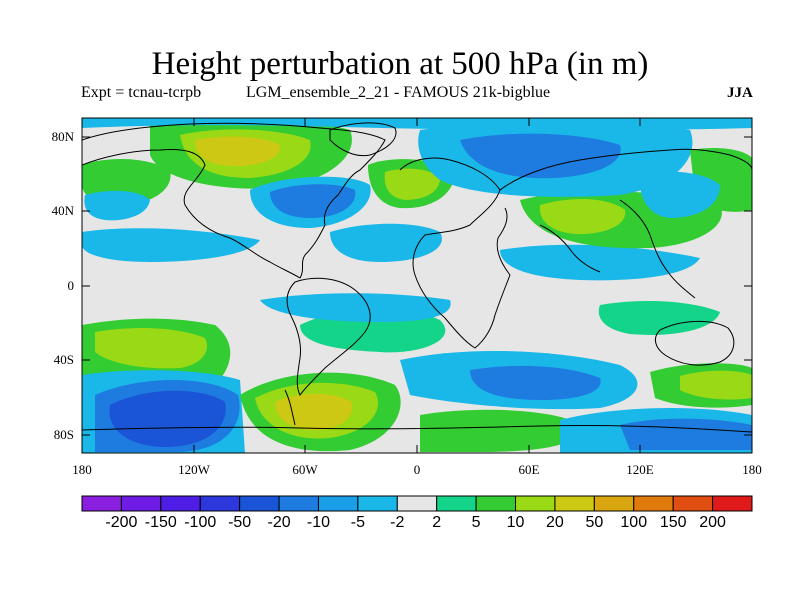 This screenshot has height=600, width=800. Describe the element at coordinates (400, 64) in the screenshot. I see `chart-title: Height perturbation at 500 hPa (in m)` at that location.